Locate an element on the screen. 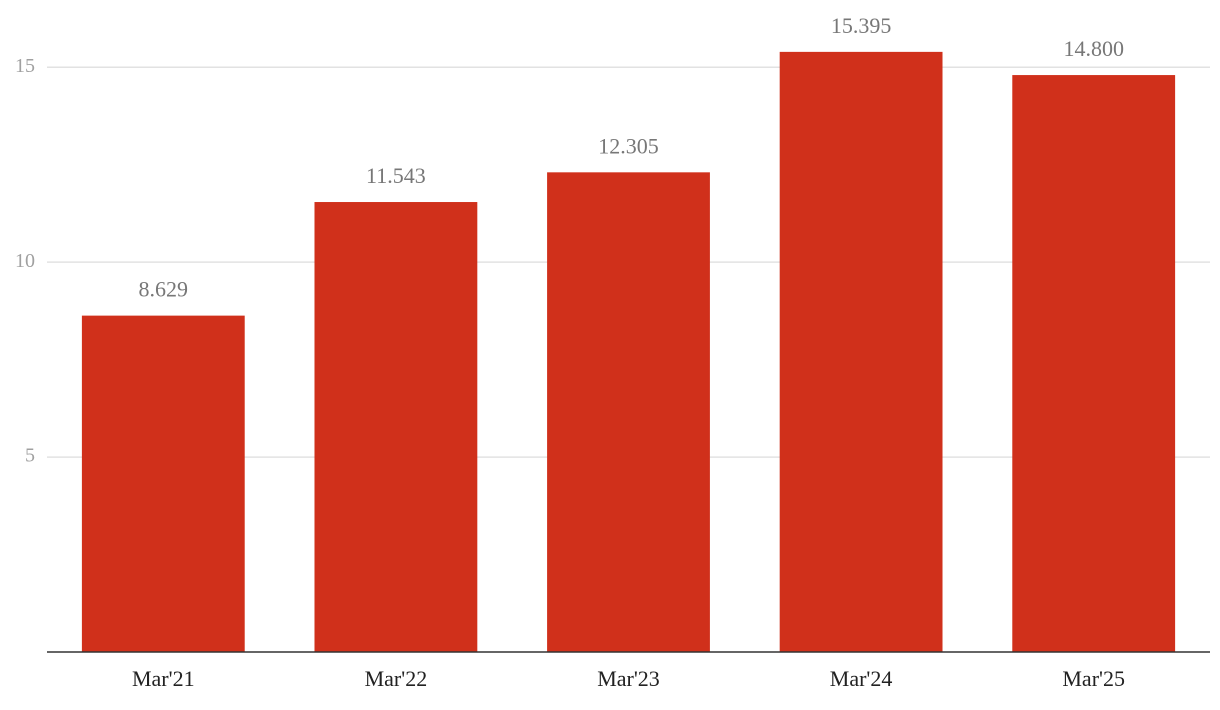  y-tick-label: 10 is located at coordinates (25, 261).